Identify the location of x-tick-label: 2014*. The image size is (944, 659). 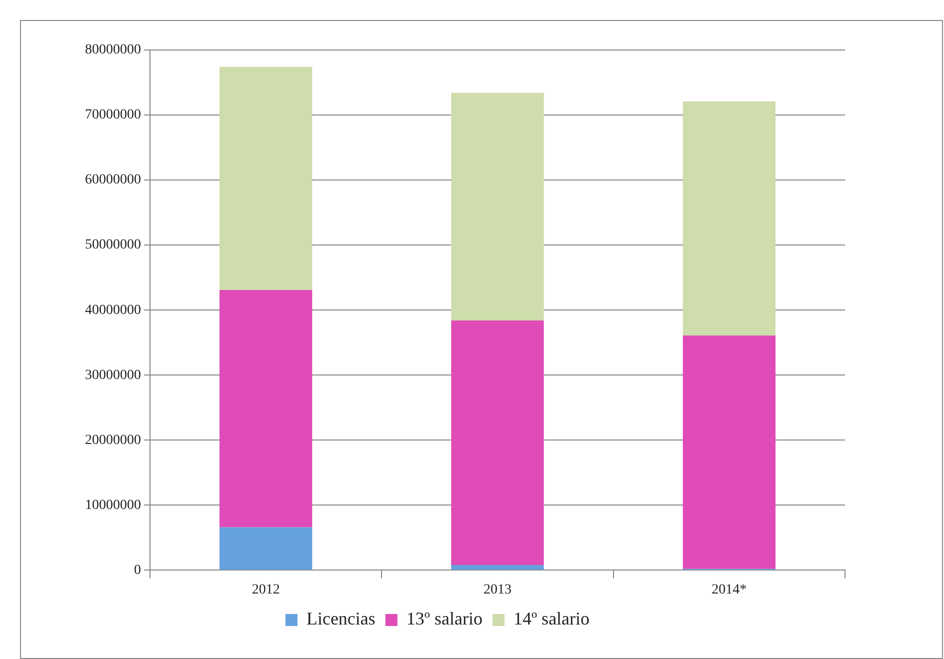
(729, 590).